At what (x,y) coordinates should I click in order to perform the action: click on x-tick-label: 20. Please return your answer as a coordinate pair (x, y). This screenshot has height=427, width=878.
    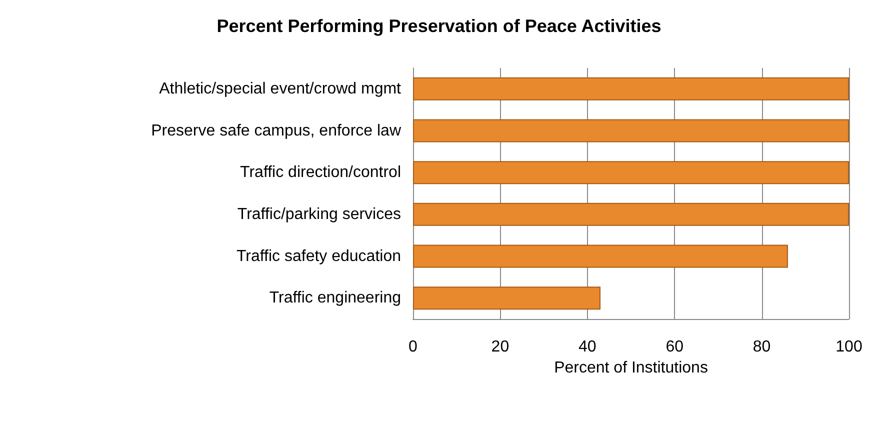
    Looking at the image, I should click on (500, 347).